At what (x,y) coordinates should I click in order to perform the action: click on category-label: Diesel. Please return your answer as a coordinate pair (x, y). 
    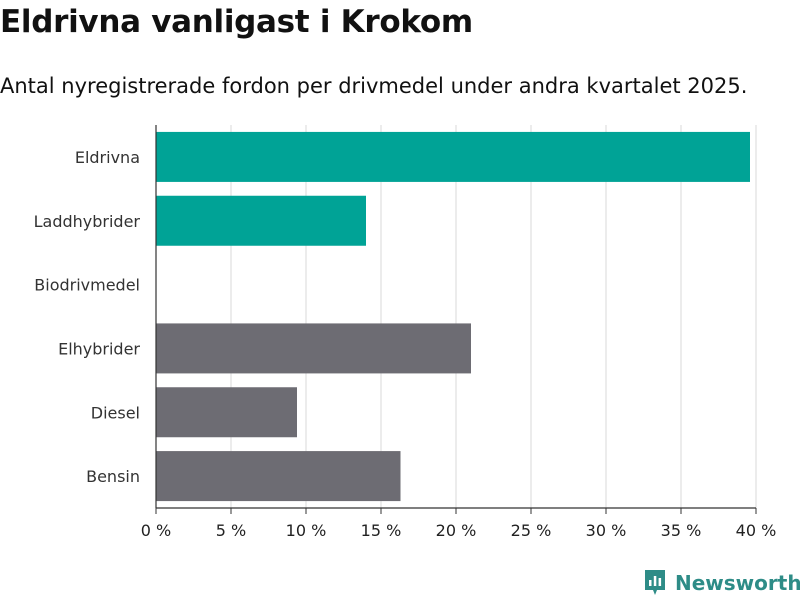
    Looking at the image, I should click on (115, 412).